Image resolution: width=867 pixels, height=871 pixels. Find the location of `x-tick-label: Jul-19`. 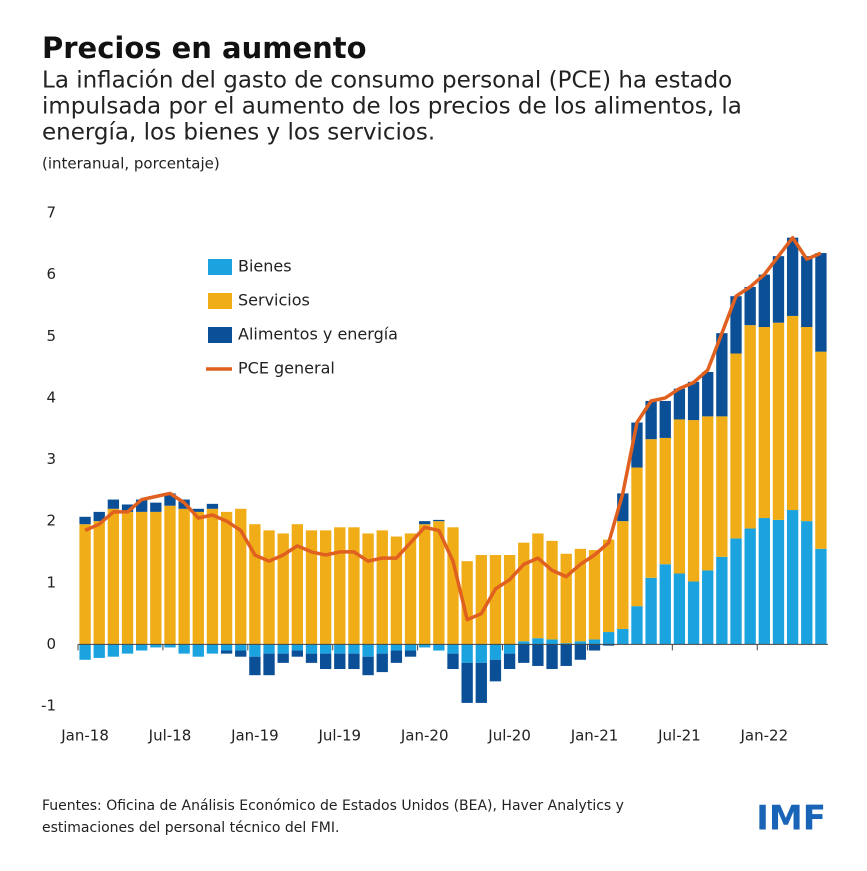

x-tick-label: Jul-19 is located at coordinates (339, 736).